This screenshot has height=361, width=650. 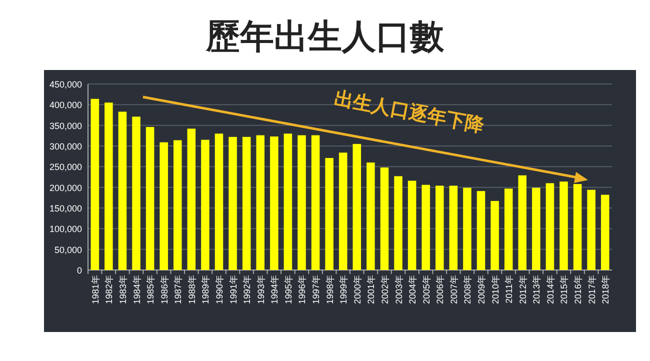 I want to click on y-tick-label: 150,000, so click(x=65, y=209).